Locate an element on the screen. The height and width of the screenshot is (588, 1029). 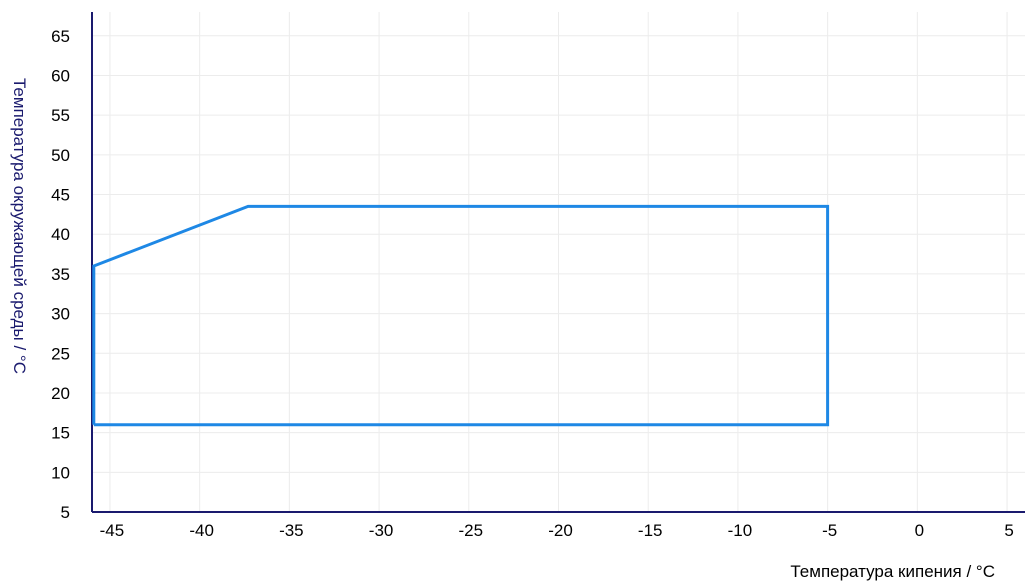
y-tick-labels: 5 10 15 20 25 30 35 40 45 50 55 60 65 is located at coordinates (60, 274).